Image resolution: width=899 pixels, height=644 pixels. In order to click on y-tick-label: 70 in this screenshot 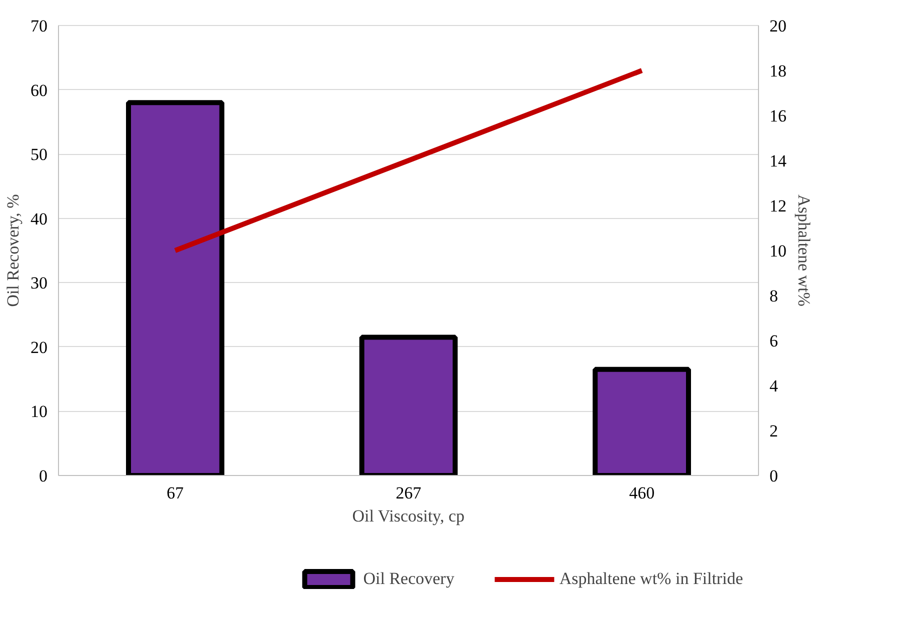, I will do `click(39, 26)`.